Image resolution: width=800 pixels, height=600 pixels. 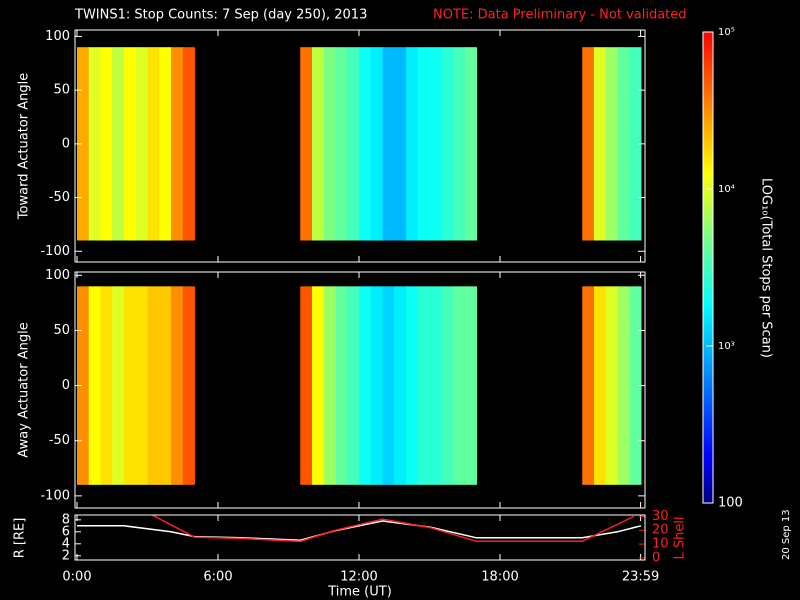 What do you see at coordinates (66, 555) in the screenshot?
I see `y-tick-label: 2` at bounding box center [66, 555].